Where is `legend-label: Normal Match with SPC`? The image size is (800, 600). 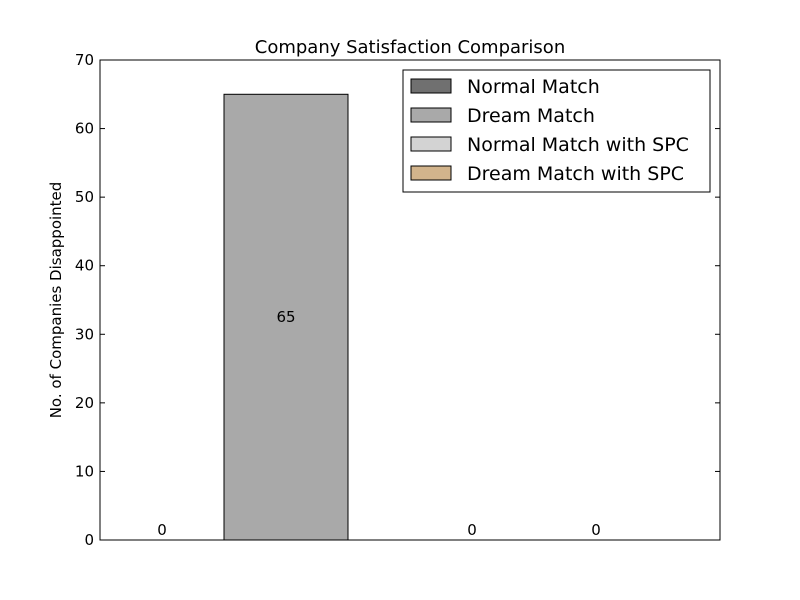 legend-label: Normal Match with SPC is located at coordinates (578, 145).